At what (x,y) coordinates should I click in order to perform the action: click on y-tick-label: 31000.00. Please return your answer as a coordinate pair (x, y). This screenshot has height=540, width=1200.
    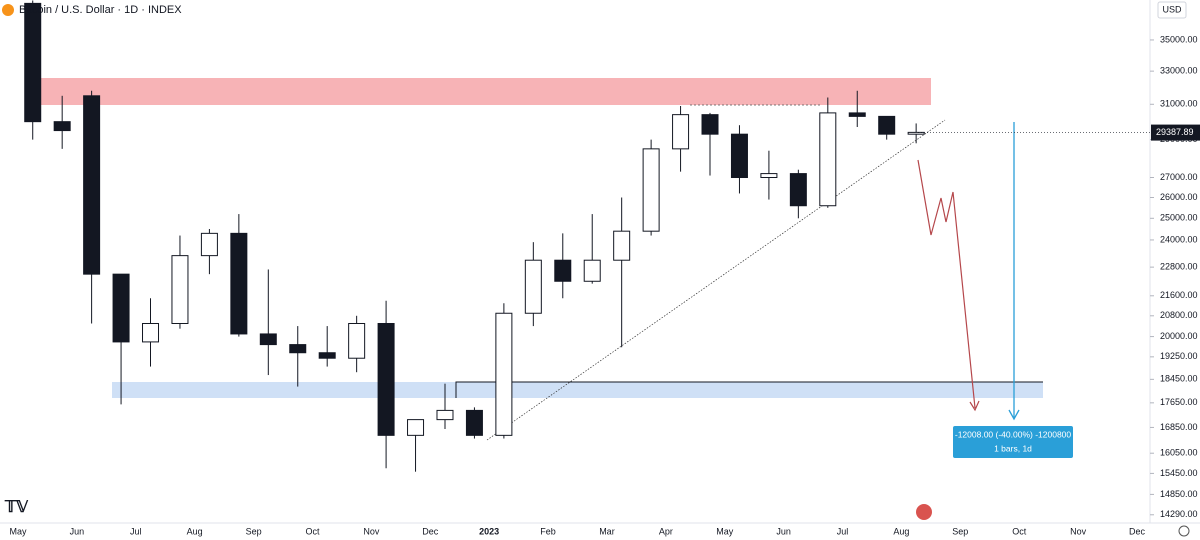
    Looking at the image, I should click on (1179, 104).